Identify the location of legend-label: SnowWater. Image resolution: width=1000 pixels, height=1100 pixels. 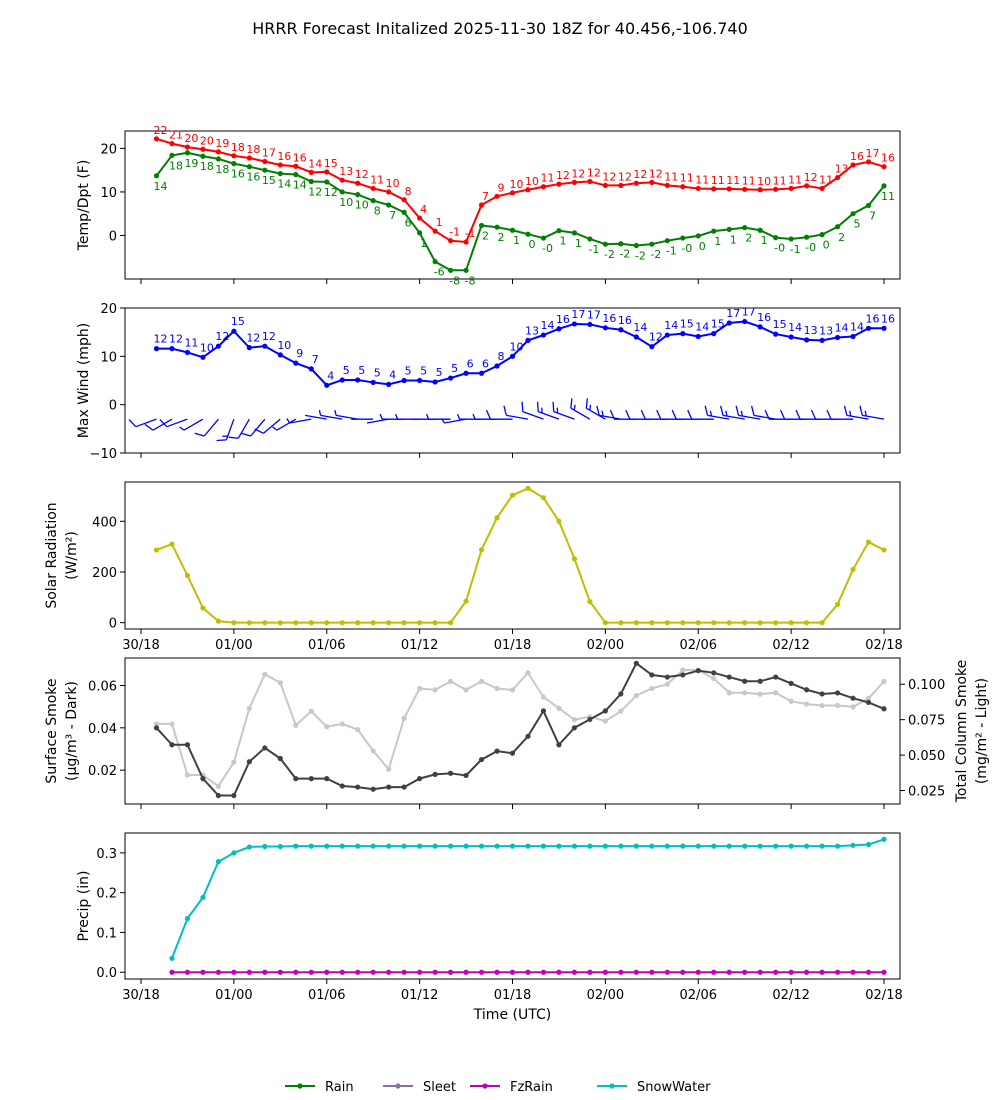
(674, 1087).